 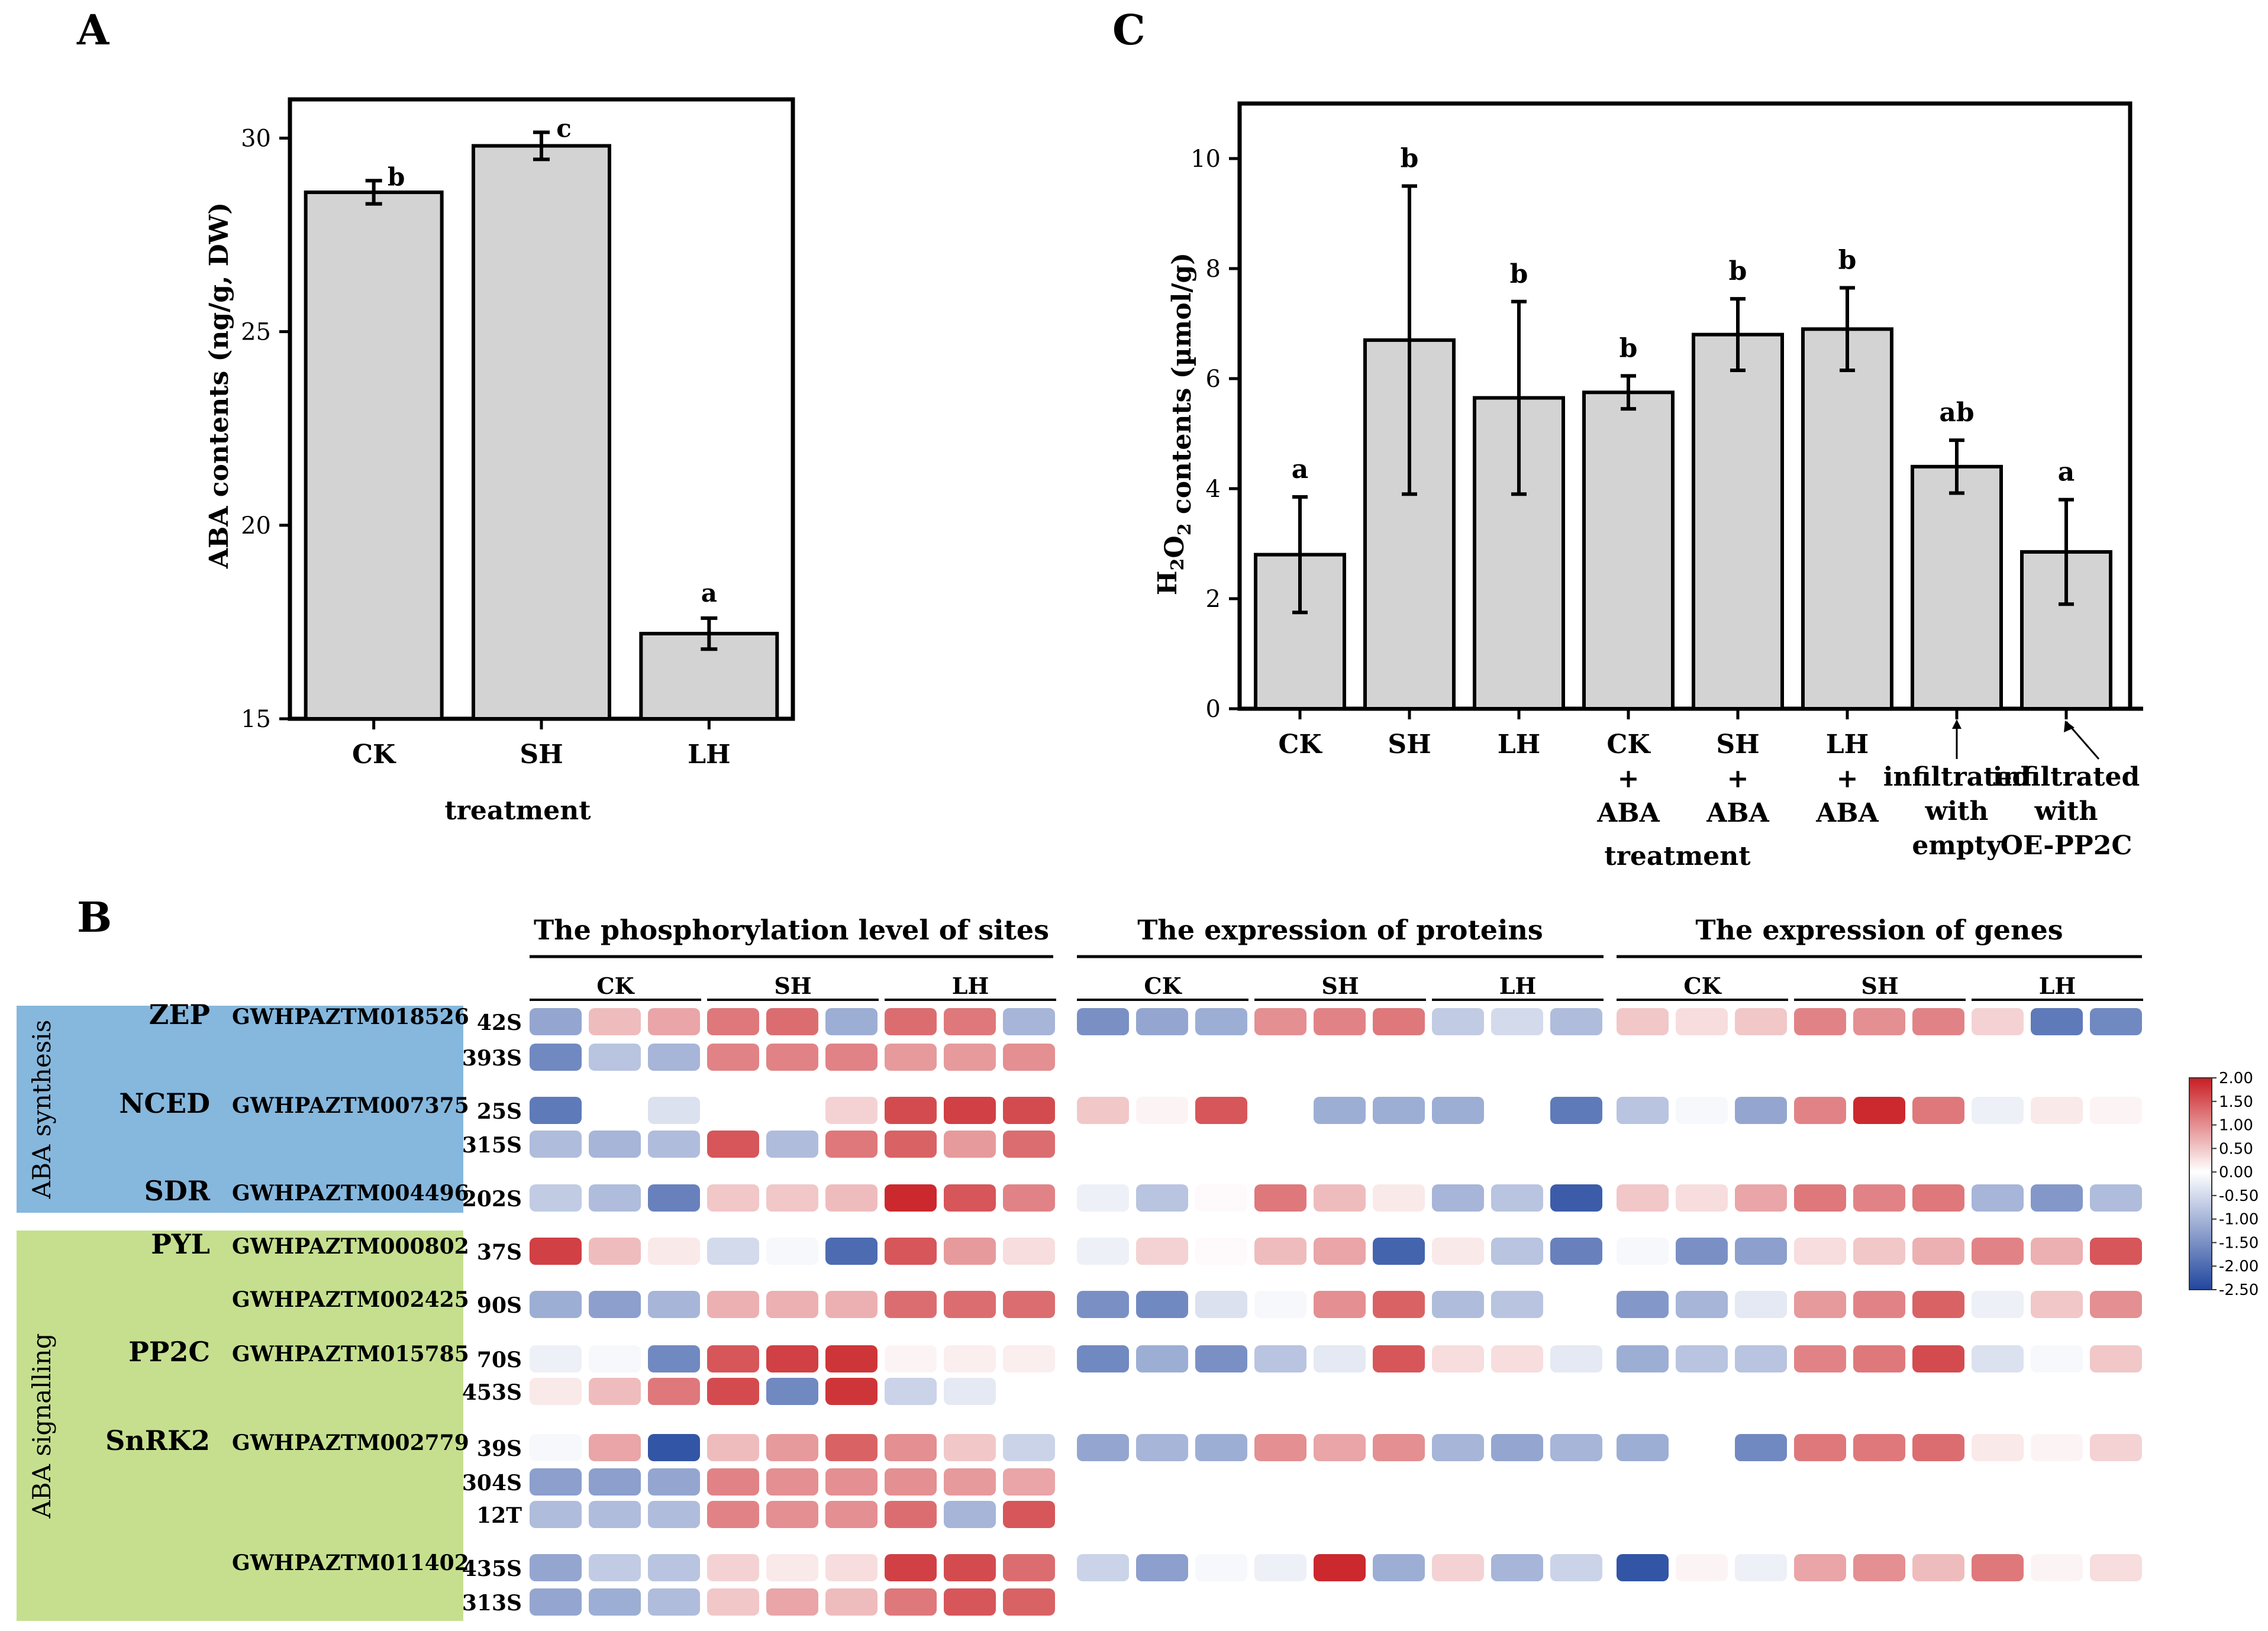 I want to click on y-tick-label: 30, so click(x=256, y=138).